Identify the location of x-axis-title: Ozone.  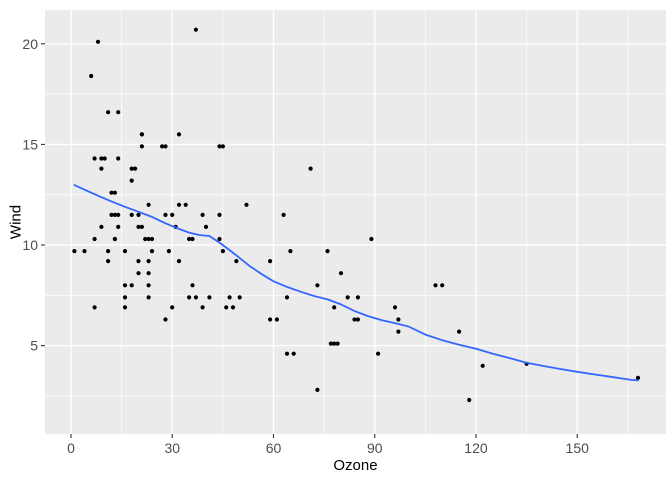
(355, 465).